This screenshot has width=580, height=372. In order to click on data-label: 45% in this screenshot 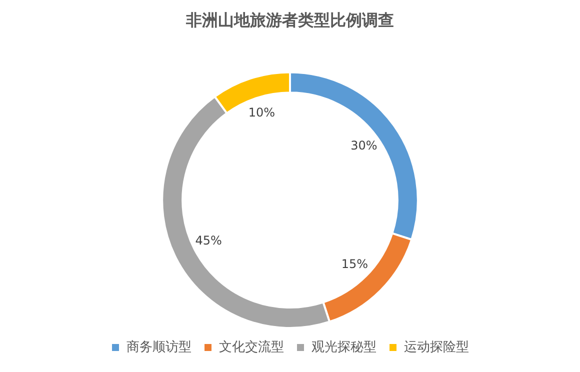, I will do `click(208, 241)`.